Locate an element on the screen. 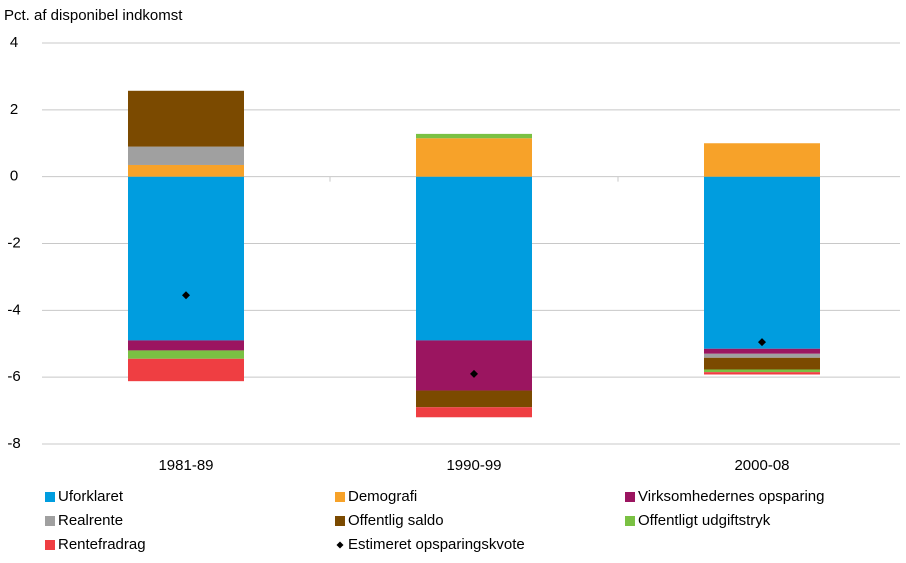 This screenshot has height=563, width=906. y-tick-label: -4 is located at coordinates (13, 309).